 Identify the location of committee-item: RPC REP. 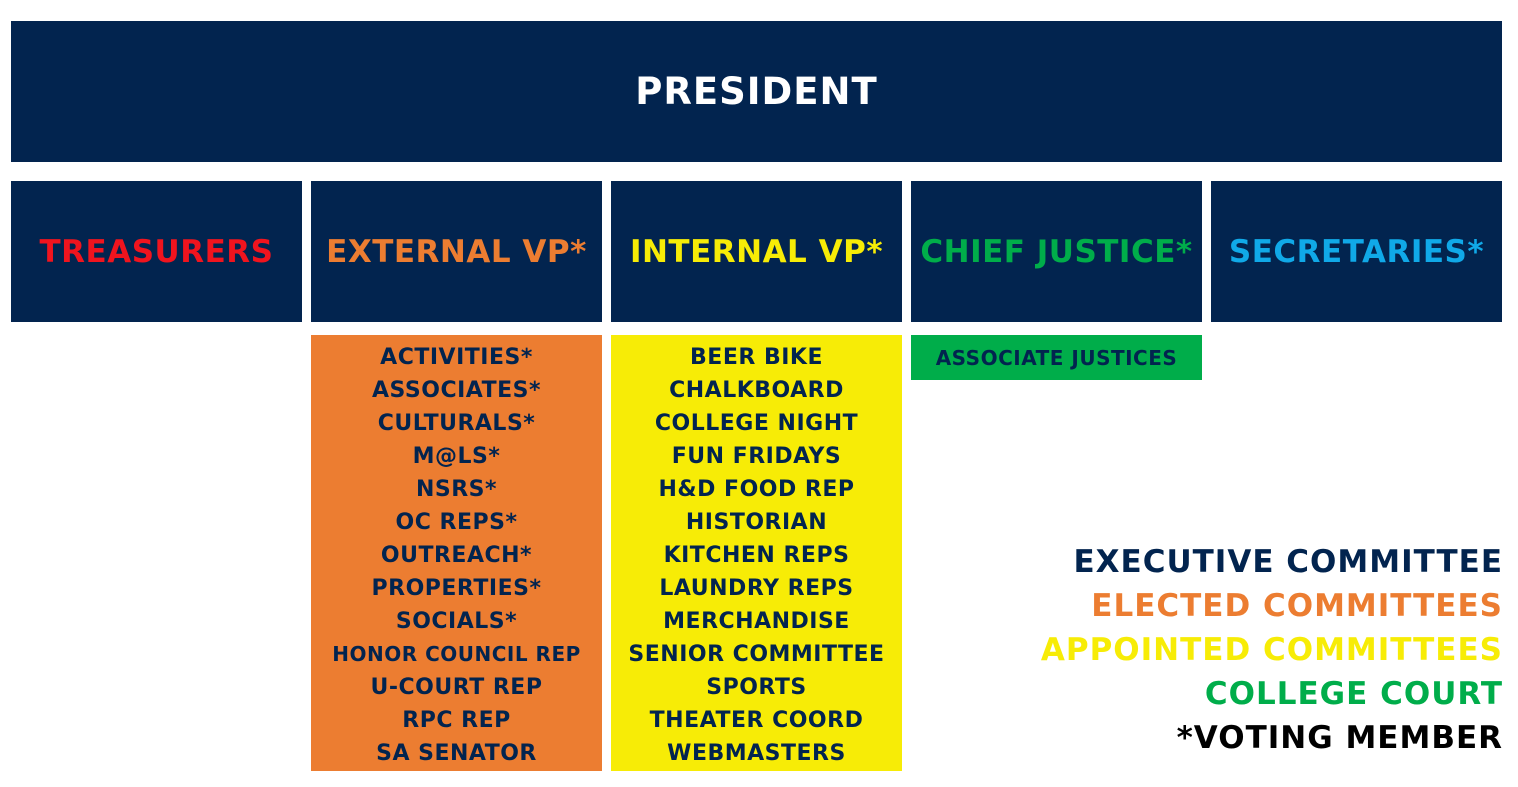
(456, 720).